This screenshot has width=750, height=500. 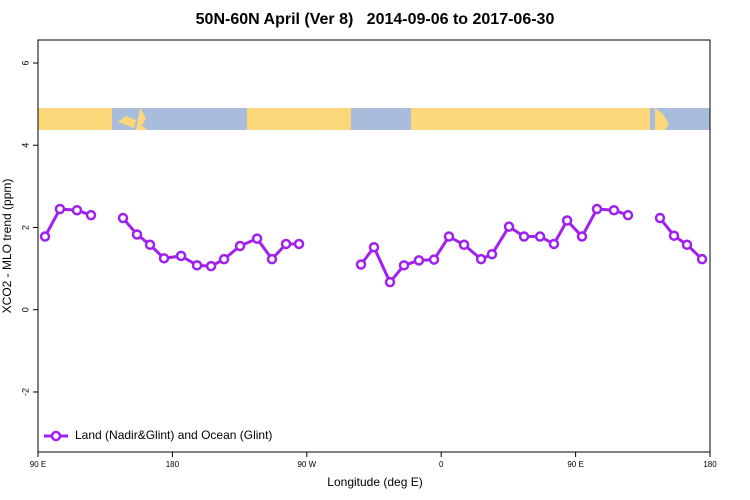 What do you see at coordinates (56, 436) in the screenshot?
I see `legend-marker` at bounding box center [56, 436].